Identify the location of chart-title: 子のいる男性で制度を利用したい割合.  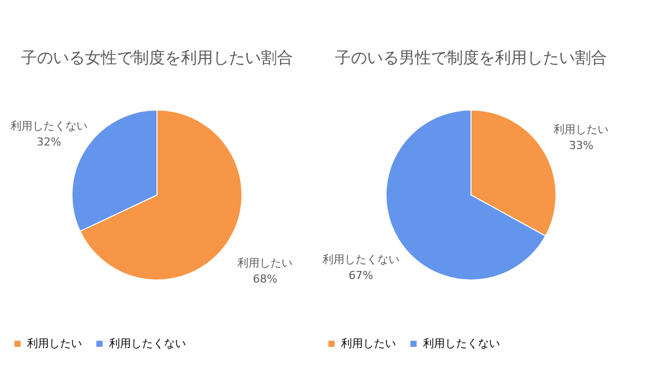
(471, 57).